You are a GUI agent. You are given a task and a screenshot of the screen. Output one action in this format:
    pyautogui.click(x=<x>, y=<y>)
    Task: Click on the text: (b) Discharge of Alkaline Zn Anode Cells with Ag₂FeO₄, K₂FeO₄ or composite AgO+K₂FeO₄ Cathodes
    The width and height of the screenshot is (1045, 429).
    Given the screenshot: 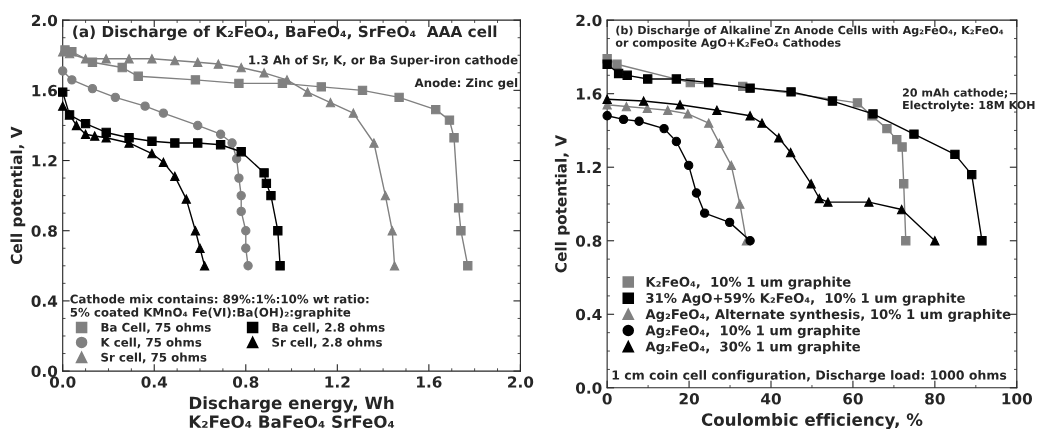 What is the action you would take?
    pyautogui.click(x=809, y=37)
    